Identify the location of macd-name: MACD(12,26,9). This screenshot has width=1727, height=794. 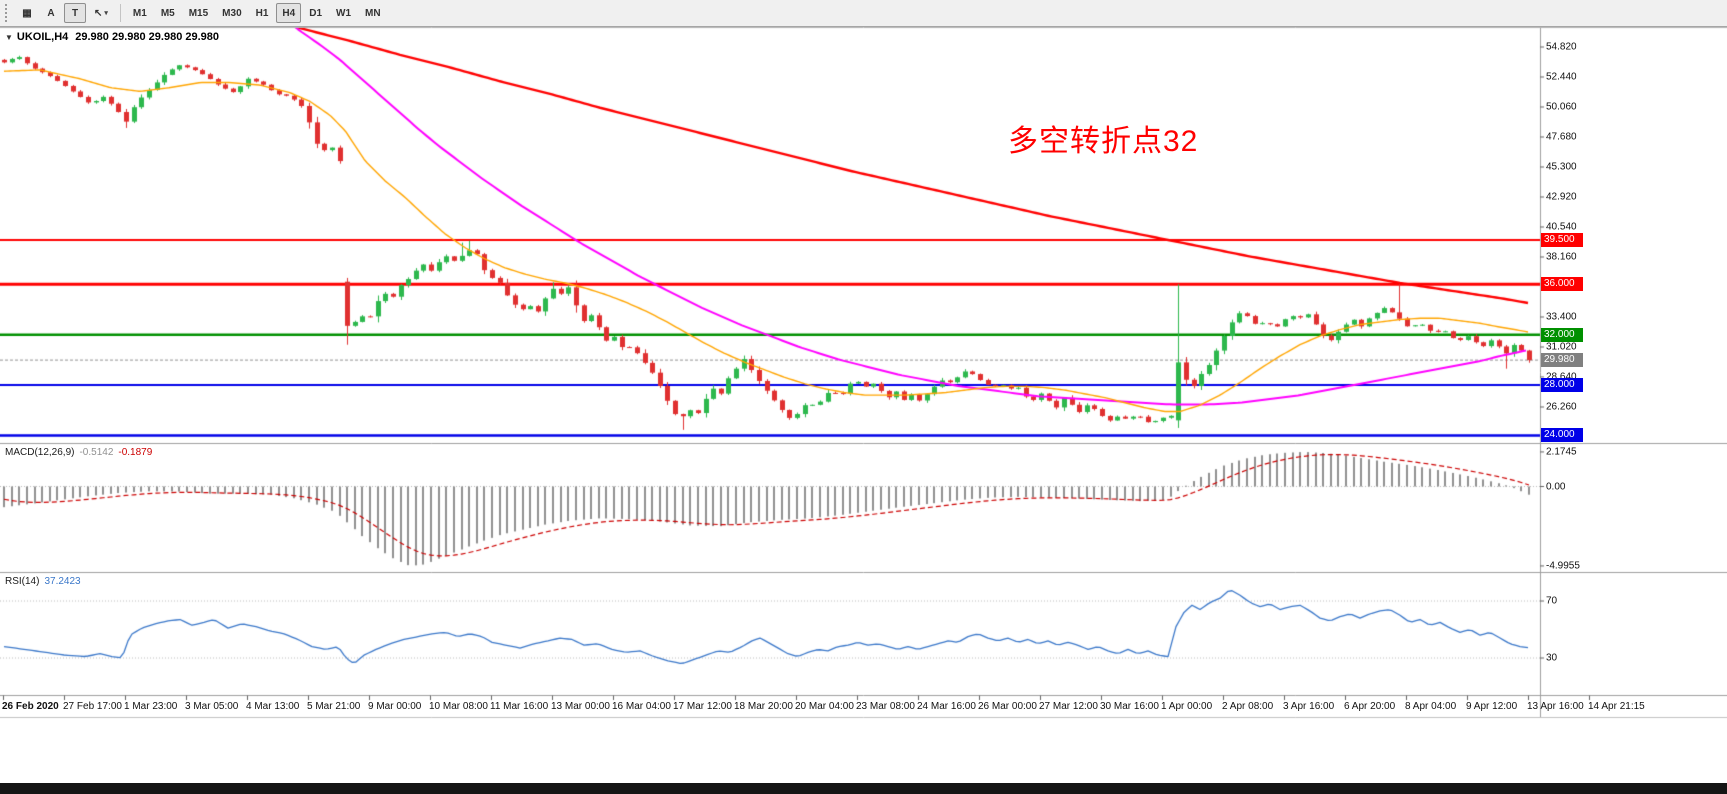
(40, 452).